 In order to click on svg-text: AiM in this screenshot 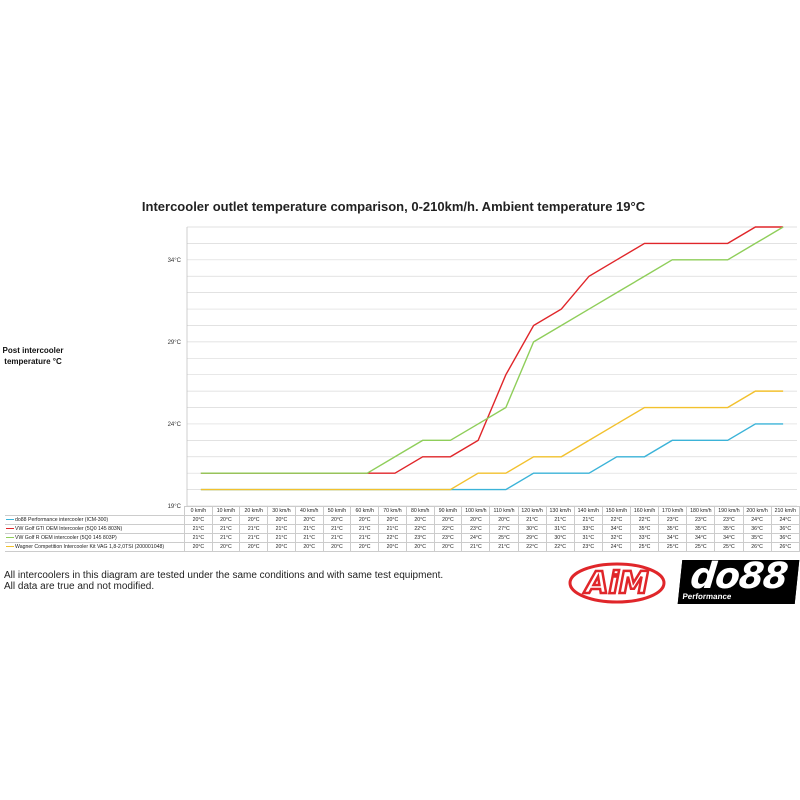, I will do `click(616, 583)`.